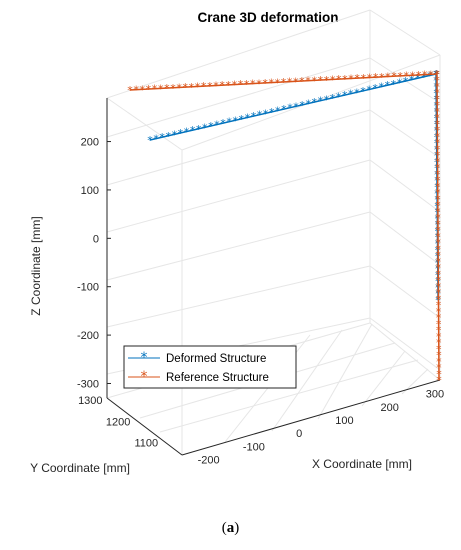  Describe the element at coordinates (254, 447) in the screenshot. I see `x-tick-label: -100` at that location.